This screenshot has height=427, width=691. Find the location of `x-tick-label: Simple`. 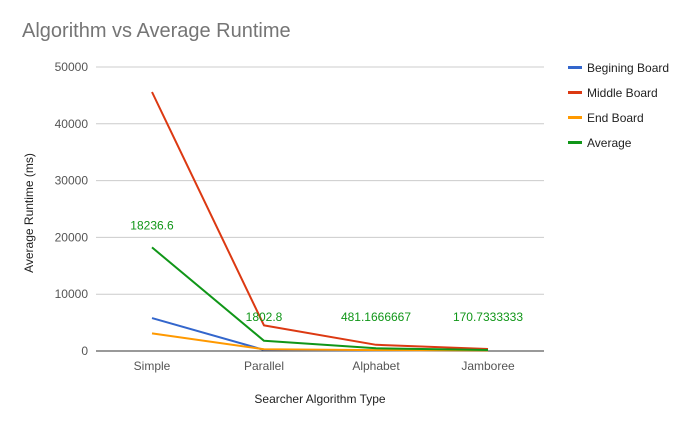

x-tick-label: Simple is located at coordinates (152, 366).